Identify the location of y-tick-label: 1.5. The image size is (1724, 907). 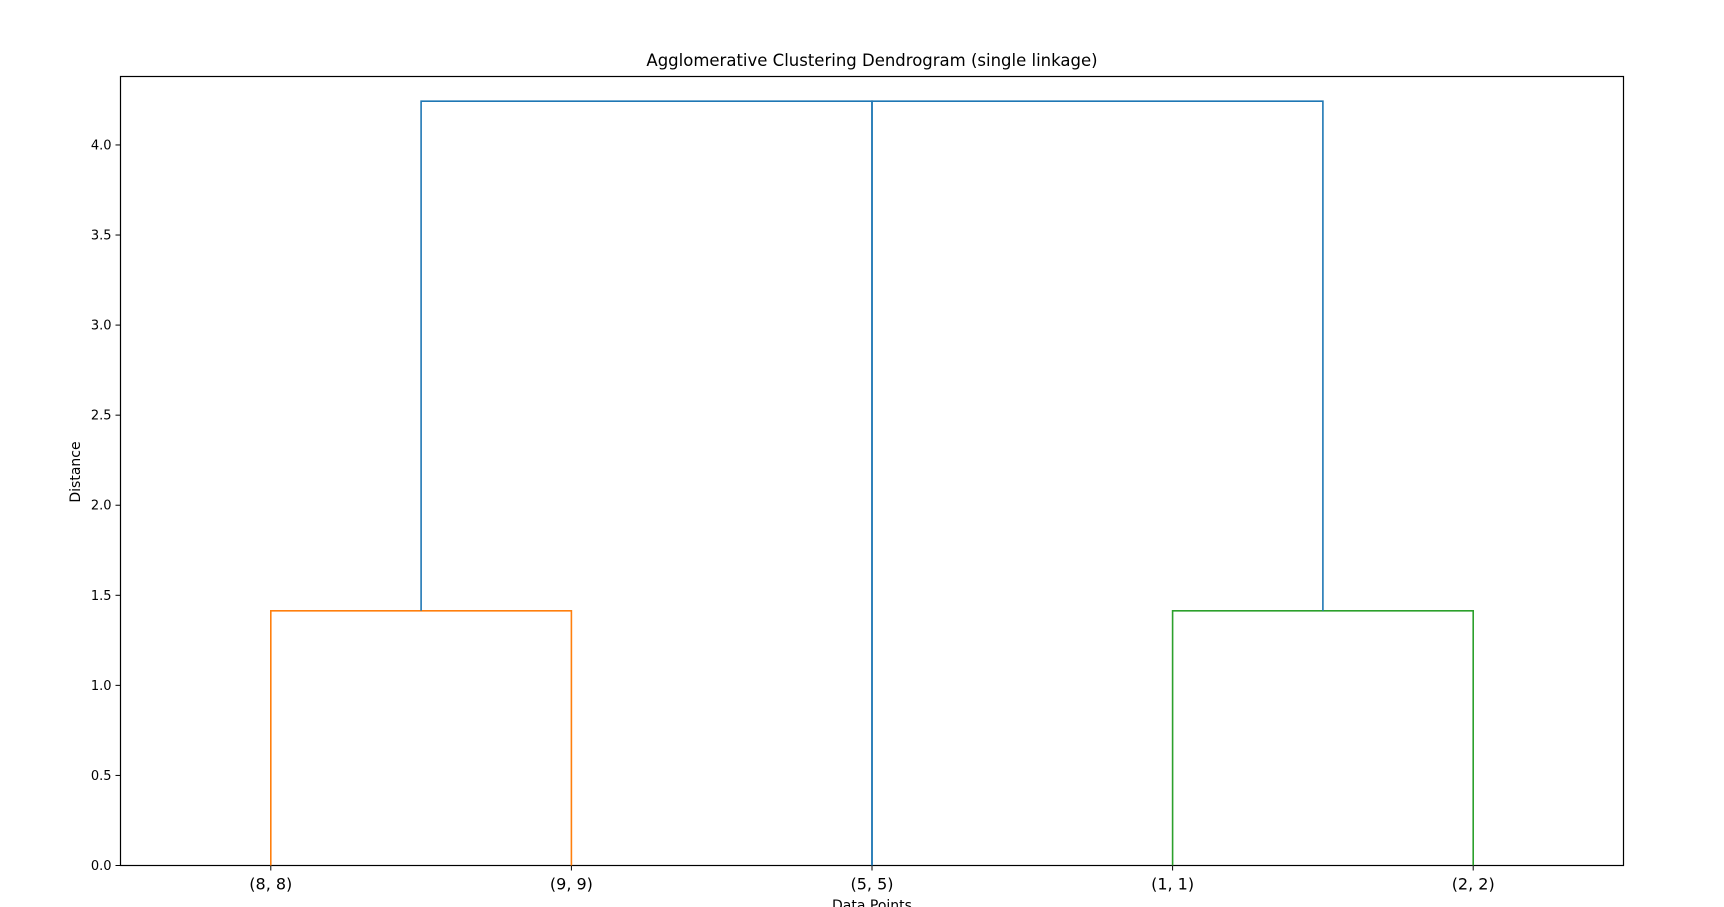
(101, 596).